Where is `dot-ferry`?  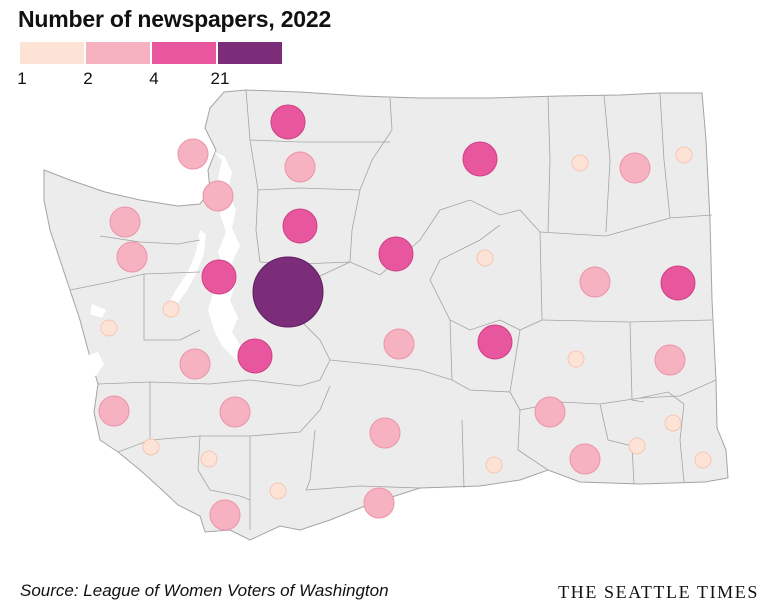 dot-ferry is located at coordinates (580, 163).